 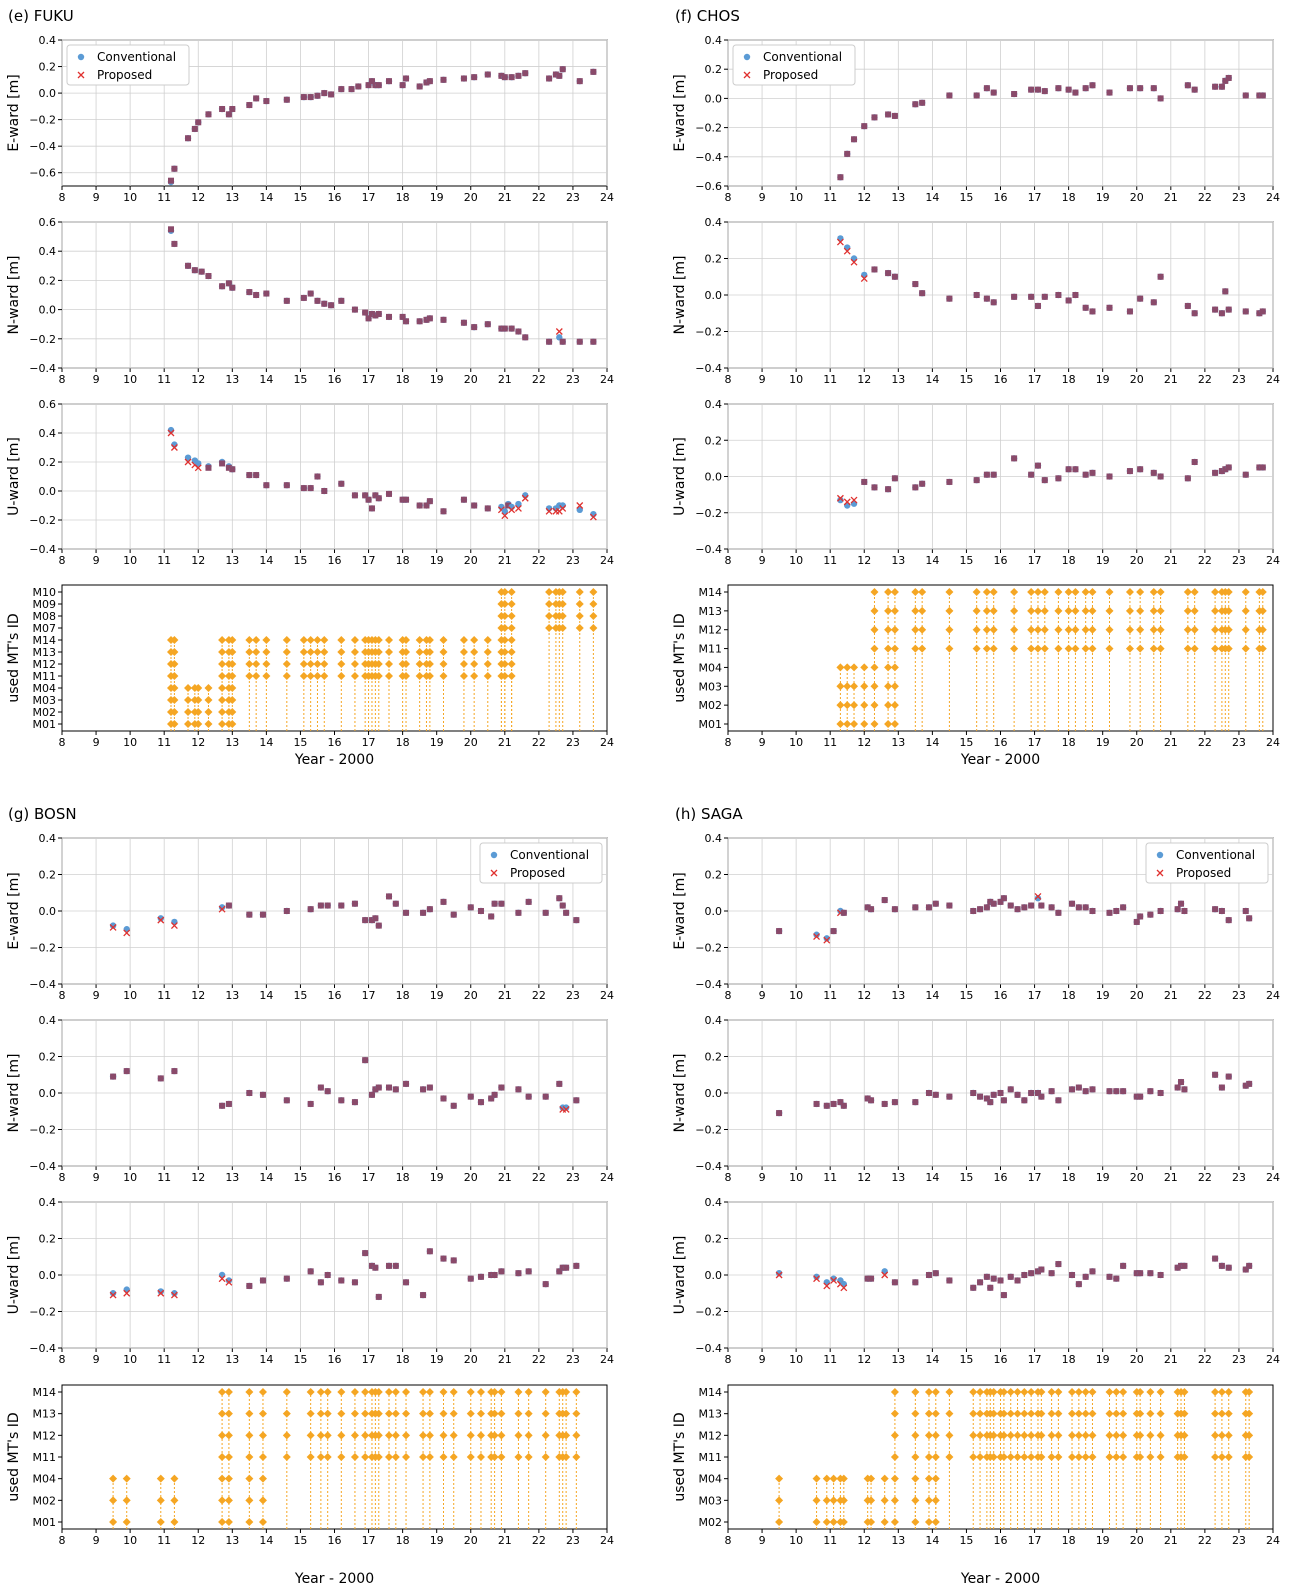 What do you see at coordinates (1001, 742) in the screenshot?
I see `x-tick-label: 16` at bounding box center [1001, 742].